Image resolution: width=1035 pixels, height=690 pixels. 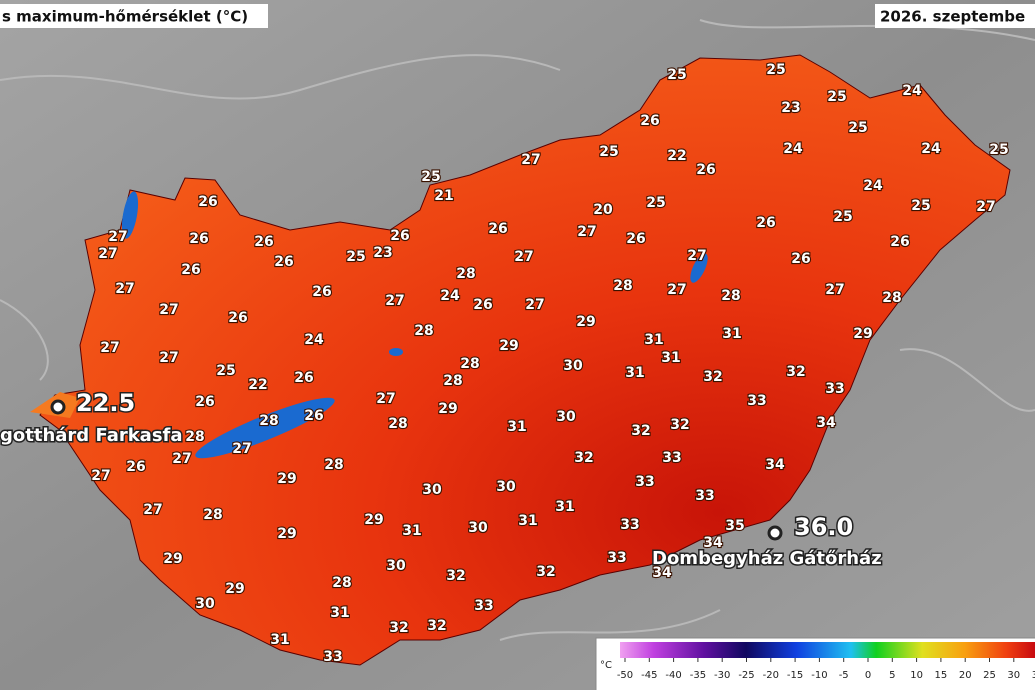 I want to click on legend-tick-label: -20, so click(x=771, y=675).